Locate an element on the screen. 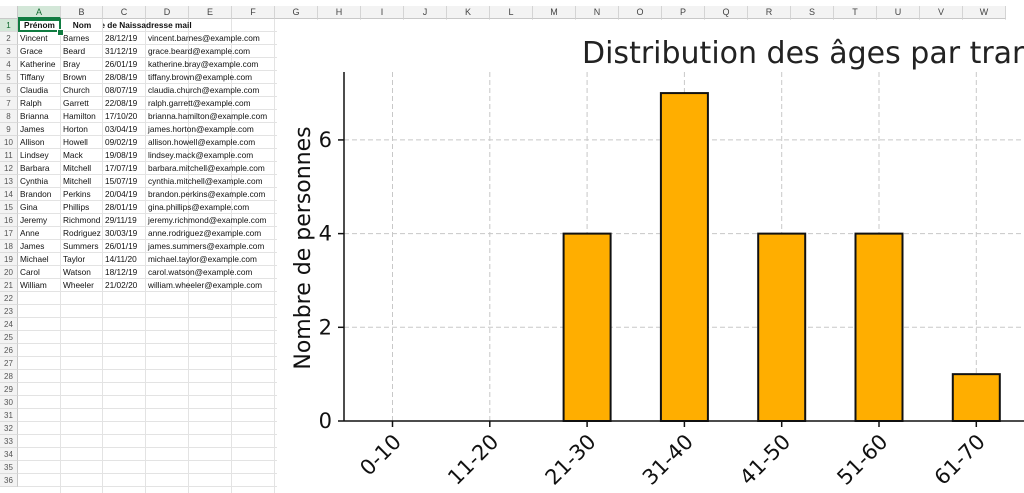 Image resolution: width=1024 pixels, height=493 pixels. row-header-27: 27 is located at coordinates (9, 363).